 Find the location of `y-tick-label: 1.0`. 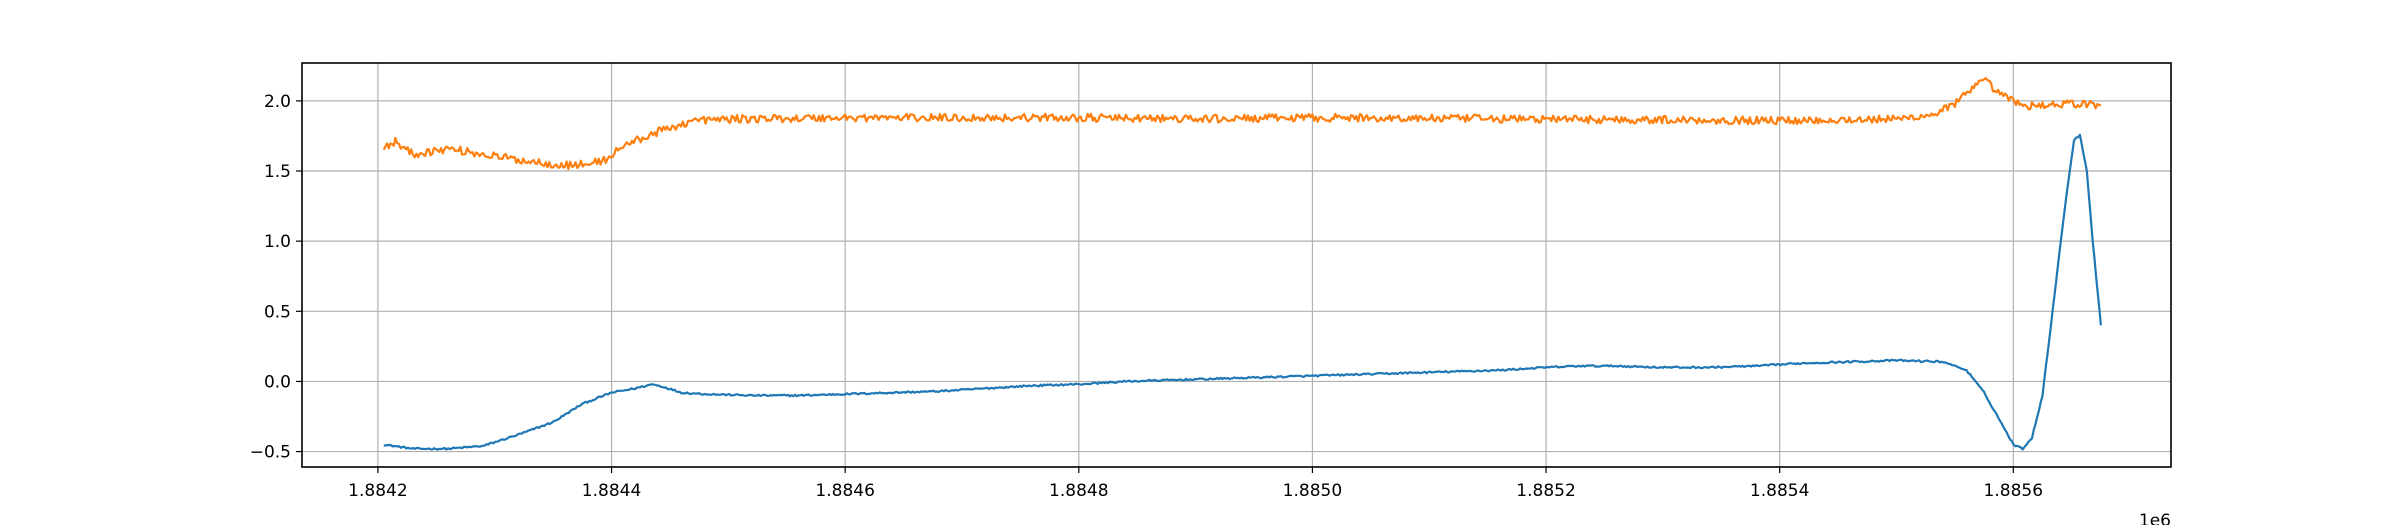

y-tick-label: 1.0 is located at coordinates (277, 242).